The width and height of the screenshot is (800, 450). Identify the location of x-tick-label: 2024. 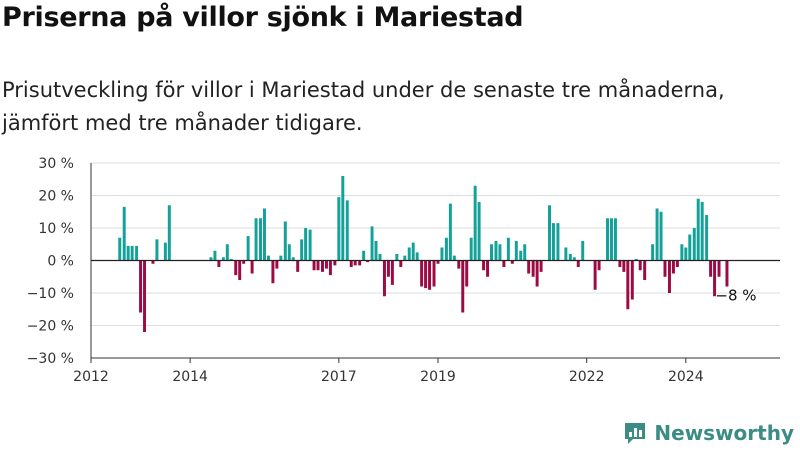
(686, 377).